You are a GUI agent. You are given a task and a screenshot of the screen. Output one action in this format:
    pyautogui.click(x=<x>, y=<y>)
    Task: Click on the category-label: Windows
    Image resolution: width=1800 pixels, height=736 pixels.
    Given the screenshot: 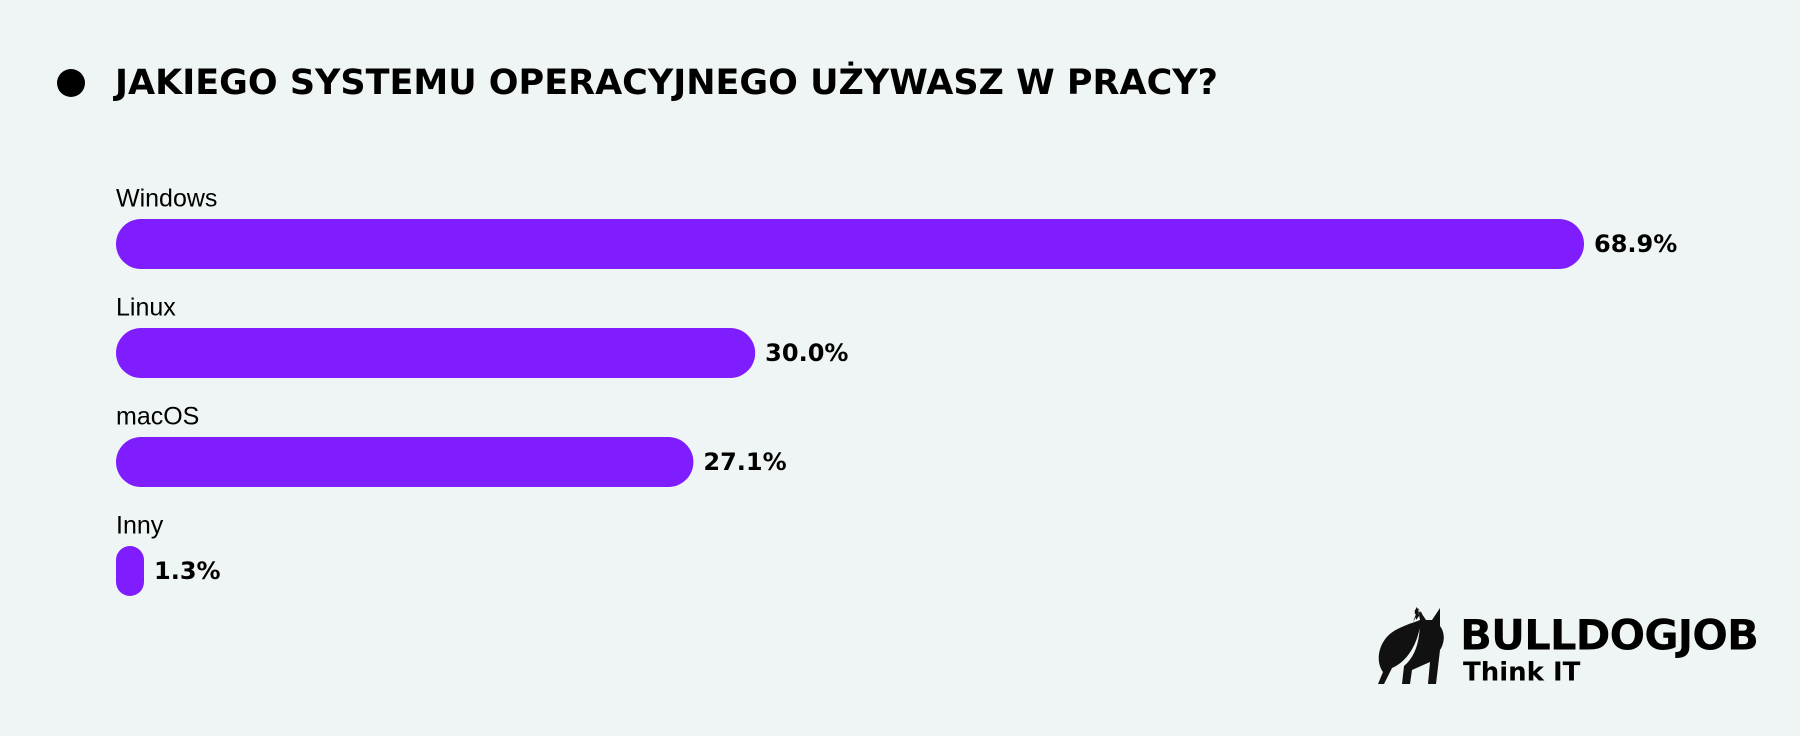 What is the action you would take?
    pyautogui.click(x=166, y=199)
    